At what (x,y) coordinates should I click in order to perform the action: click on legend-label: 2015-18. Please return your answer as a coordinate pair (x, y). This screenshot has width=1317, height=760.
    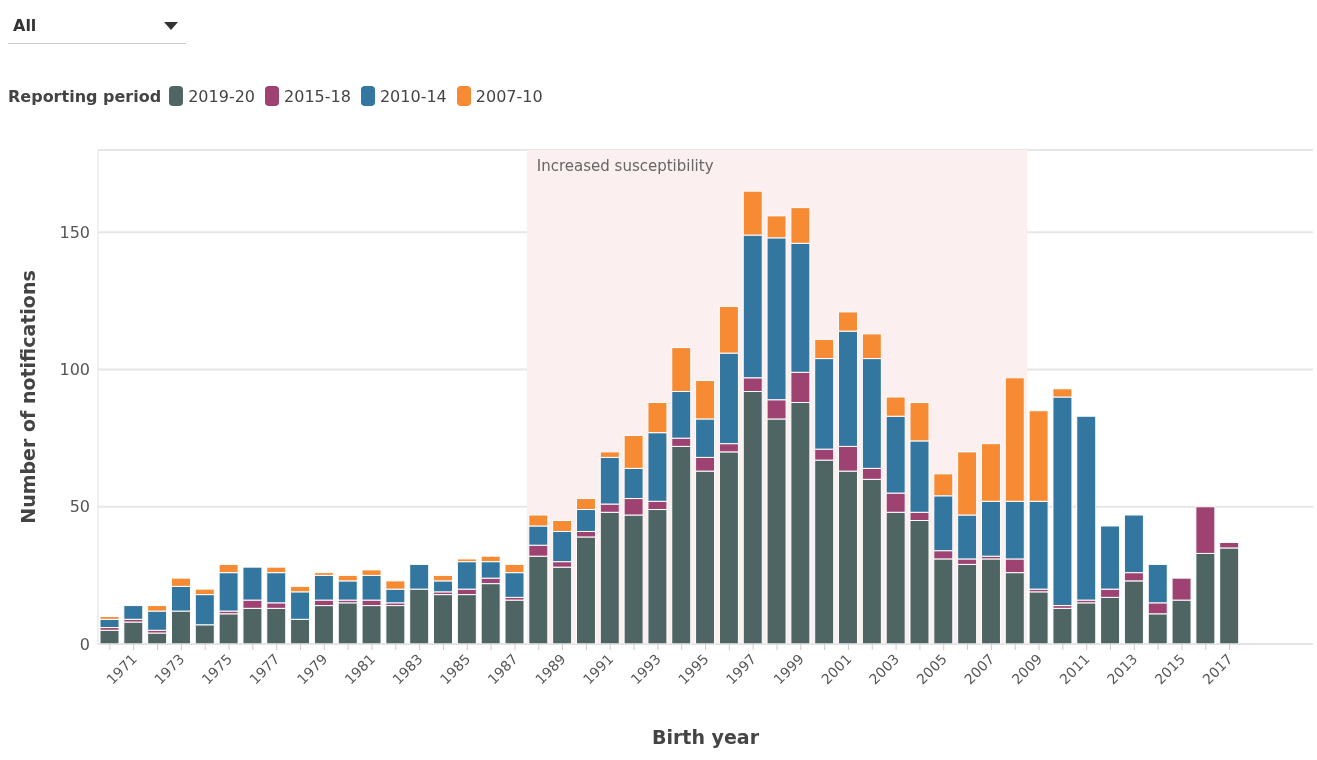
    Looking at the image, I should click on (317, 96).